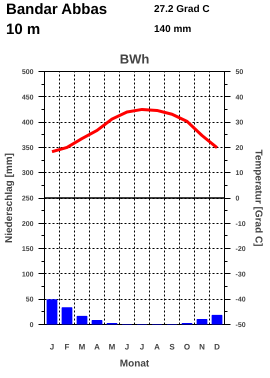 The image size is (270, 378). I want to click on text: 140 mm, so click(173, 30).